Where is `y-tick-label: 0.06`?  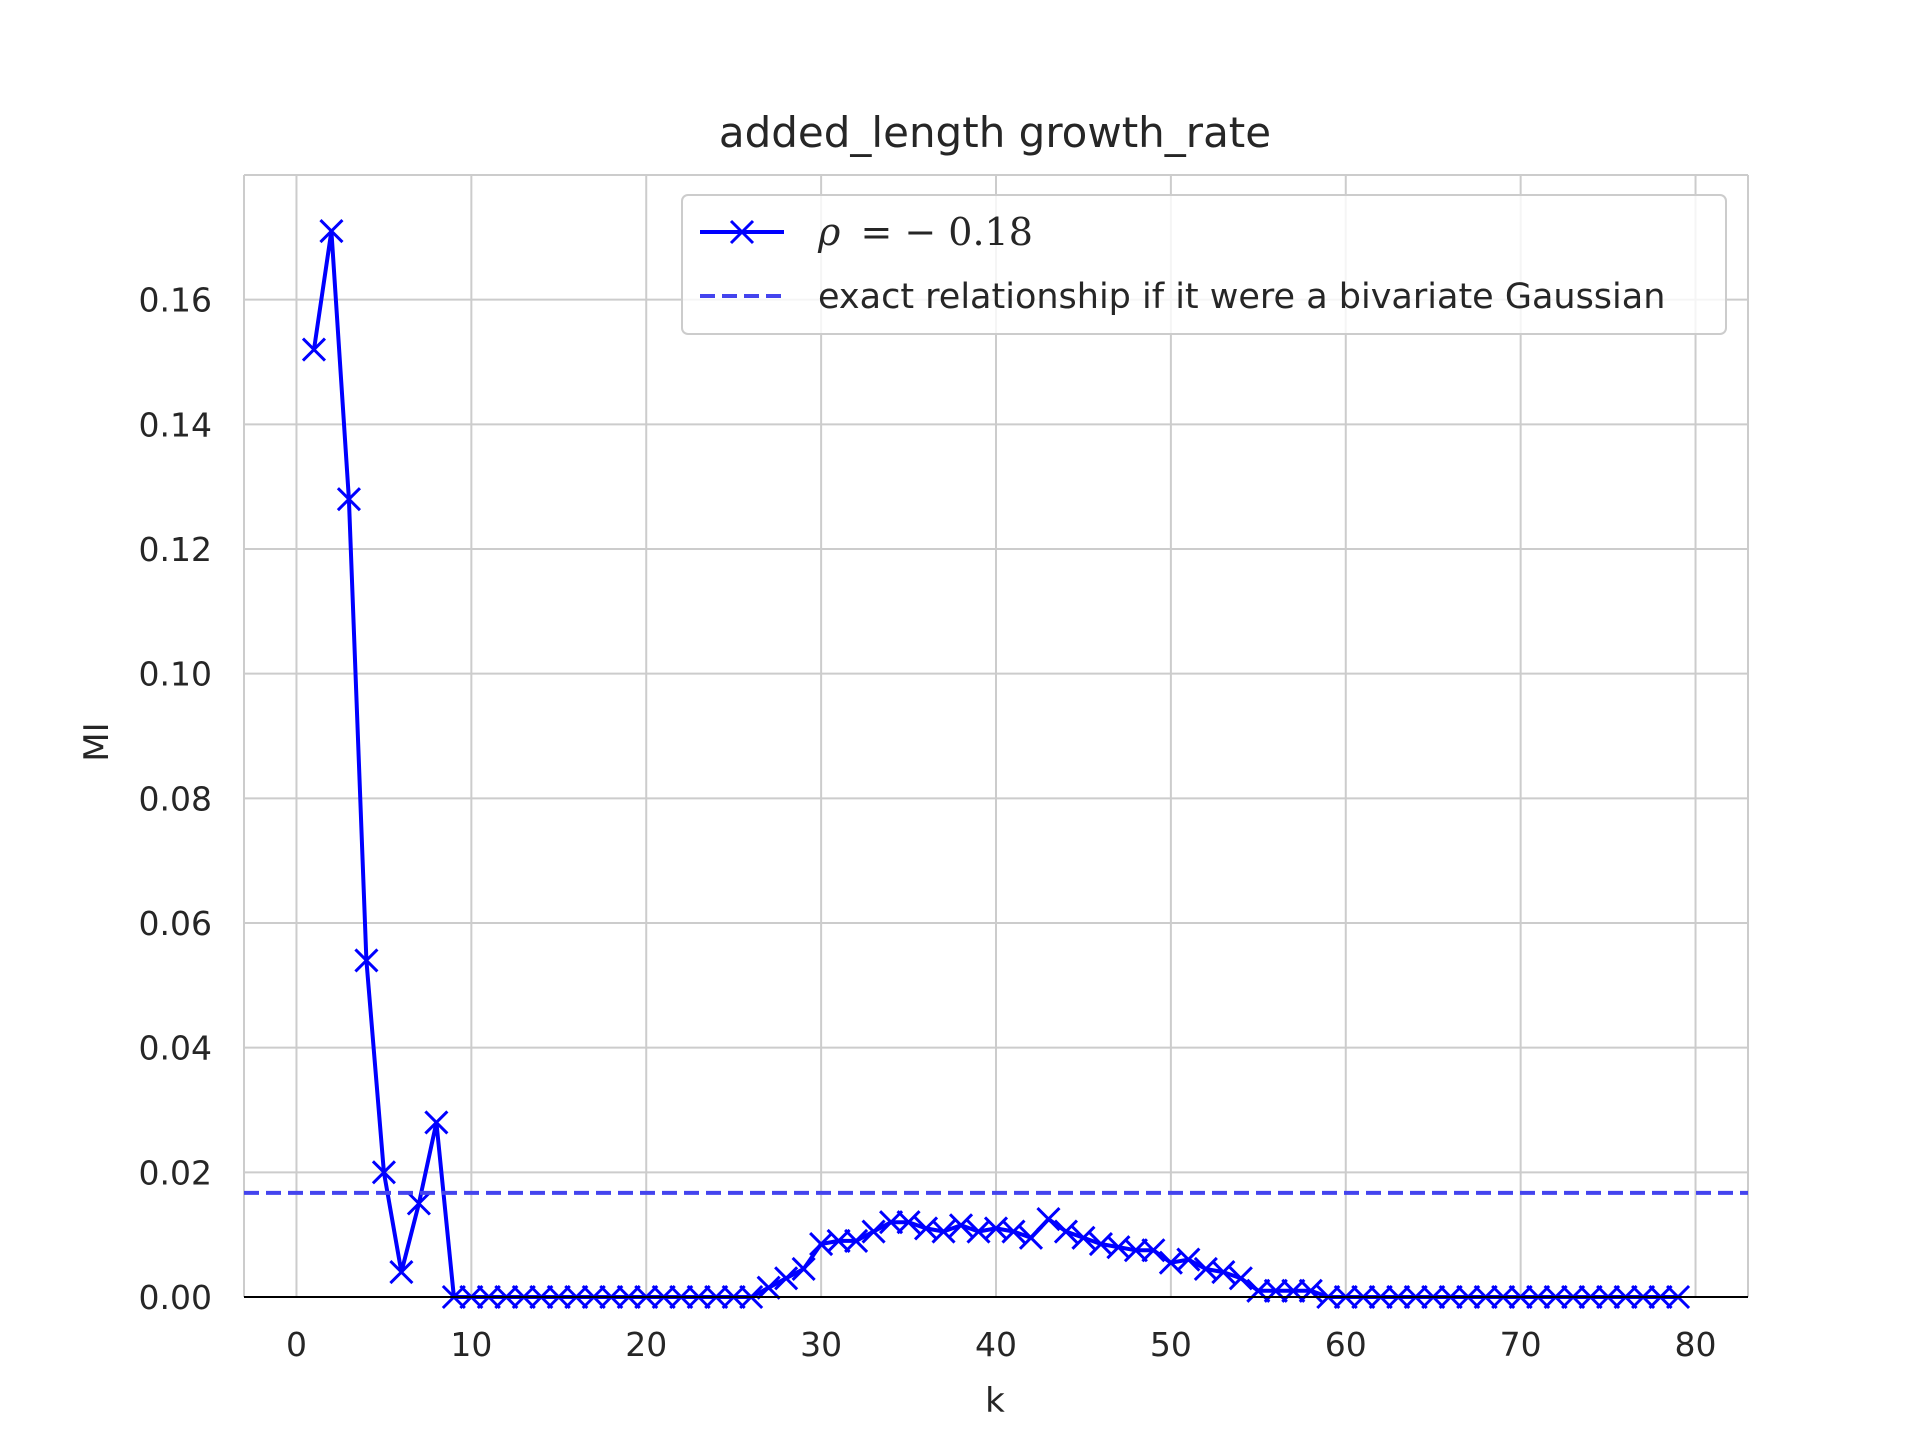 y-tick-label: 0.06 is located at coordinates (175, 923).